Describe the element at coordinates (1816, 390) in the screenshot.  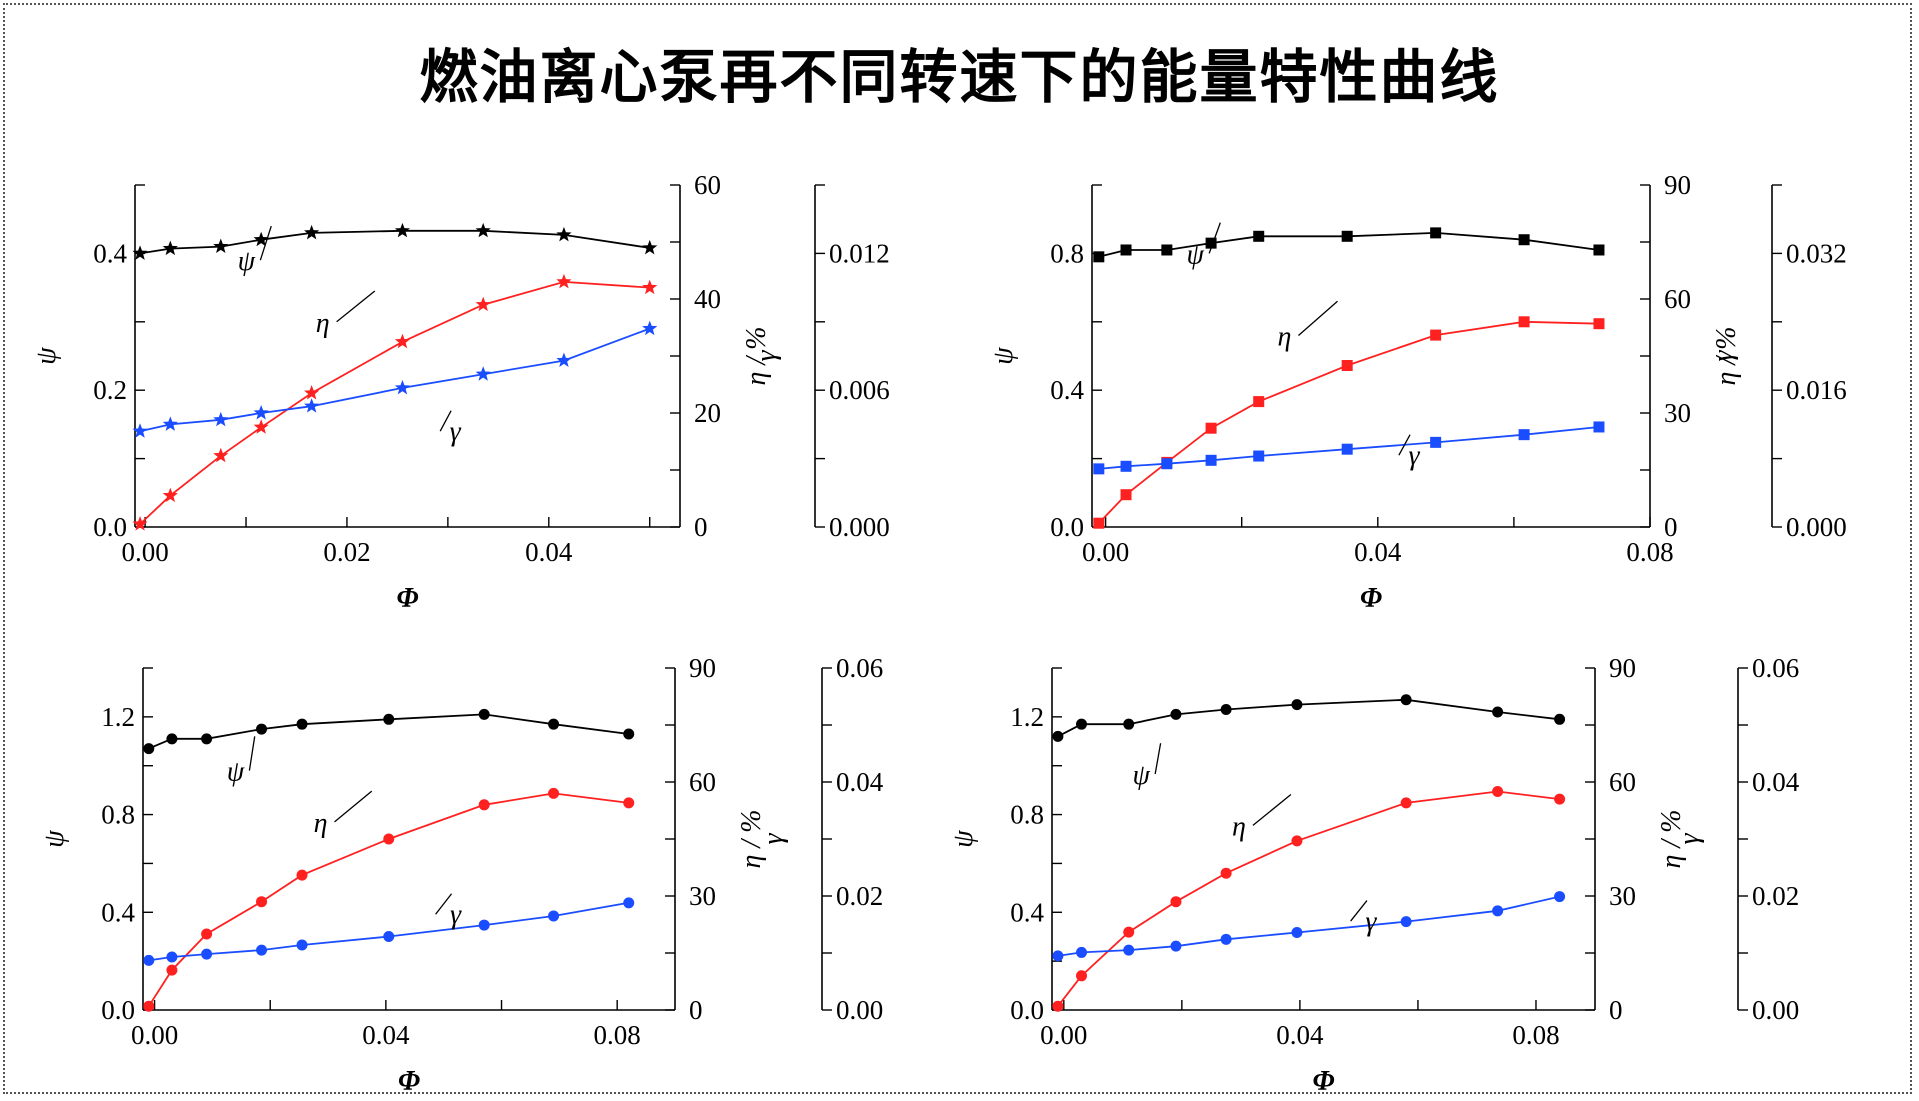
I see `y-tick-label-gamma: 0.016` at that location.